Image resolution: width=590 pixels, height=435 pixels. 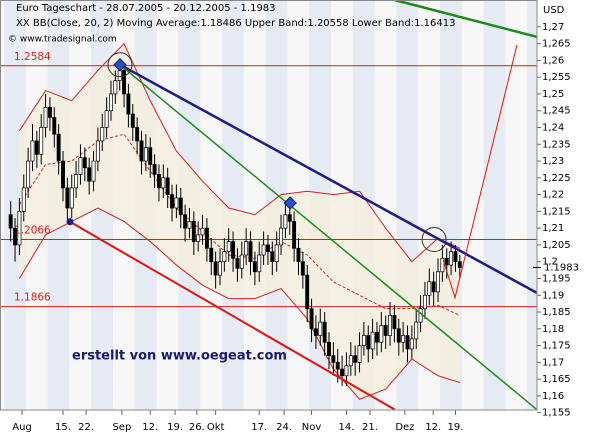 I want to click on y-tick-label: 1,2, so click(x=550, y=262).